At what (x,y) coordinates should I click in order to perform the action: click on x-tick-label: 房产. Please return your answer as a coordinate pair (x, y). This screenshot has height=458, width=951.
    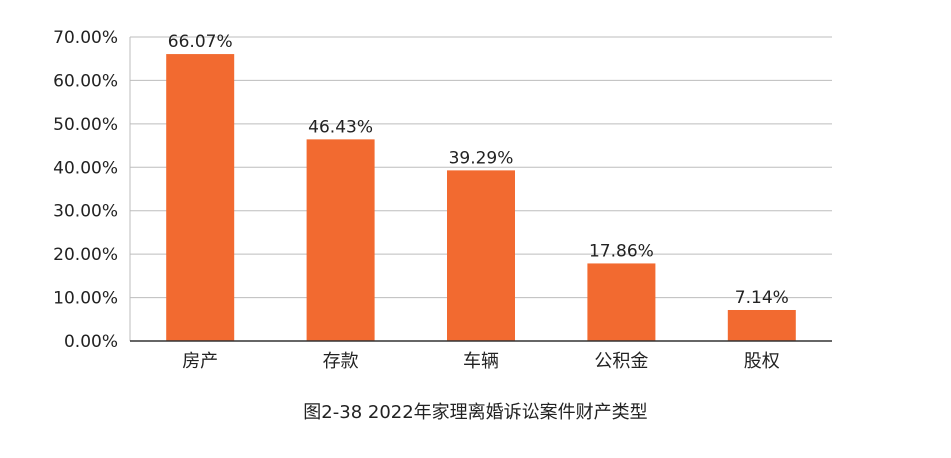
    Looking at the image, I should click on (200, 361).